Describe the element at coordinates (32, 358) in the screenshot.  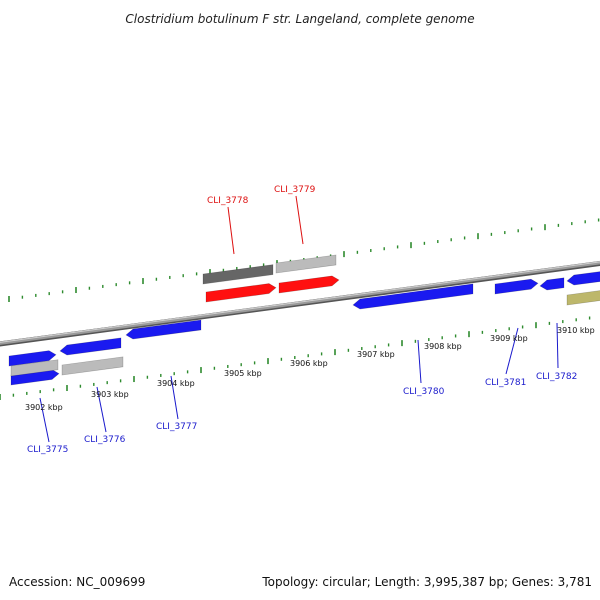
I see `gene-3775-arrow` at that location.